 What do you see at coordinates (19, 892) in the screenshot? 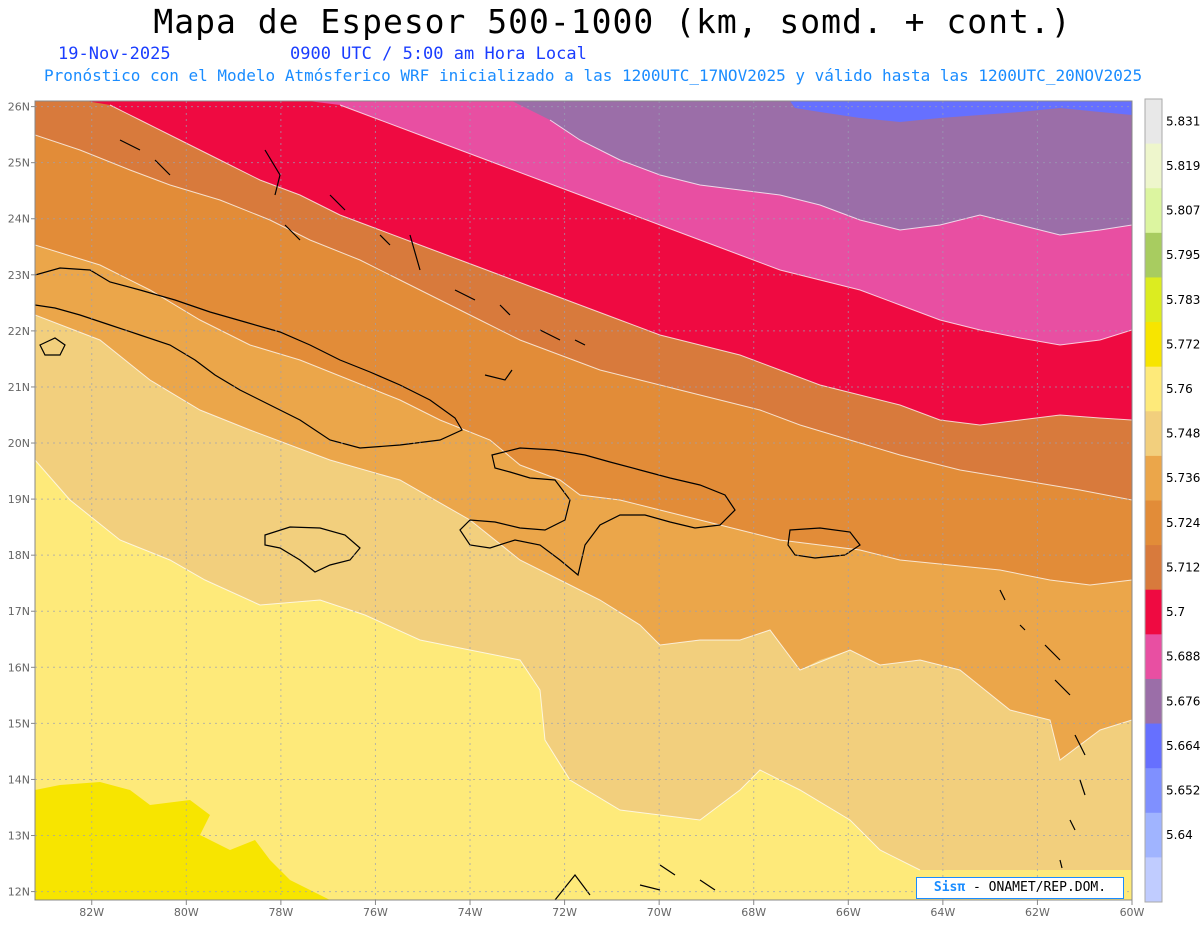
I see `latitude-label: 12N` at bounding box center [19, 892].